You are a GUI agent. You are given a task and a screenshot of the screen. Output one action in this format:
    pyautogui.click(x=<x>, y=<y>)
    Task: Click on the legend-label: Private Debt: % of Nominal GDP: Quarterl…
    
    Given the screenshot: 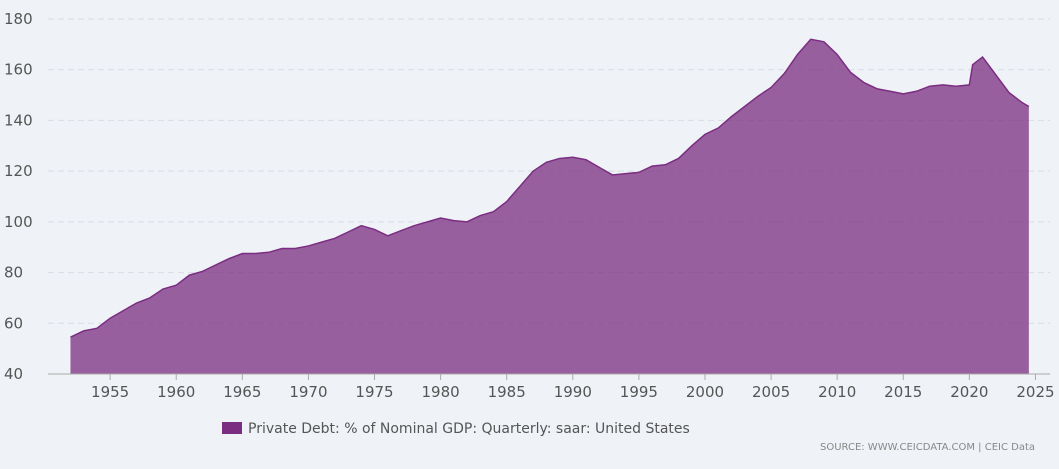 What is the action you would take?
    pyautogui.click(x=469, y=429)
    